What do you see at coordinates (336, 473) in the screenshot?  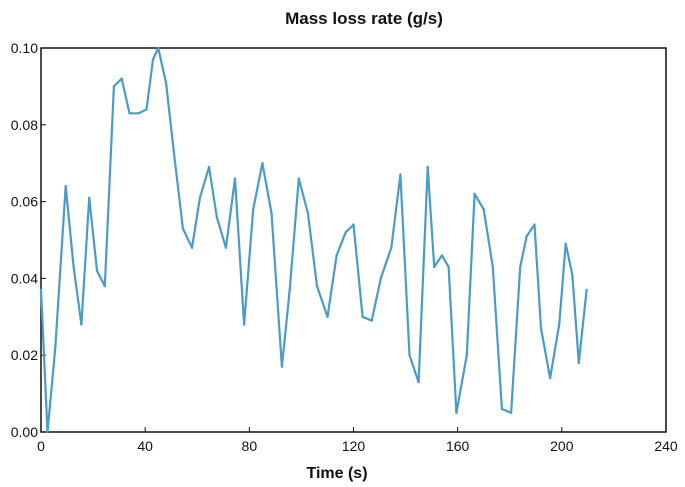 I see `x-axis-title: Time (s)` at bounding box center [336, 473].